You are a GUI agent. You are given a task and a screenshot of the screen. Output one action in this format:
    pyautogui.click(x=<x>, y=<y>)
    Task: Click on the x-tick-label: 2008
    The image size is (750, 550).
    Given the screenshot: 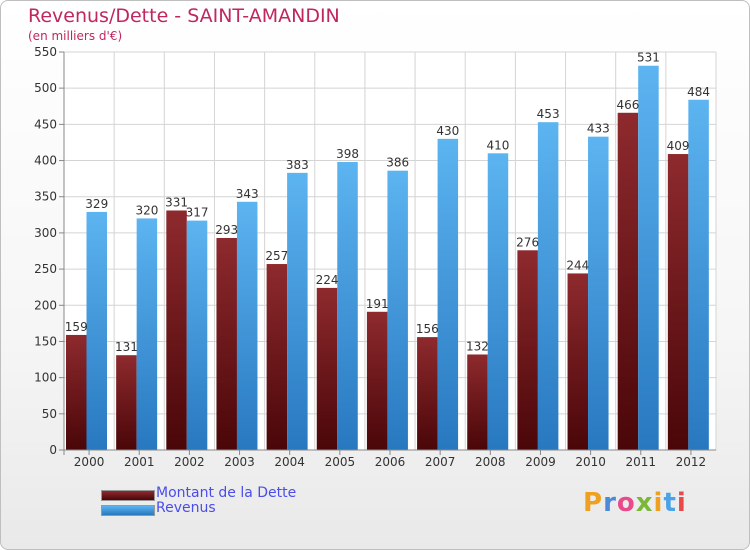 What is the action you would take?
    pyautogui.click(x=490, y=462)
    